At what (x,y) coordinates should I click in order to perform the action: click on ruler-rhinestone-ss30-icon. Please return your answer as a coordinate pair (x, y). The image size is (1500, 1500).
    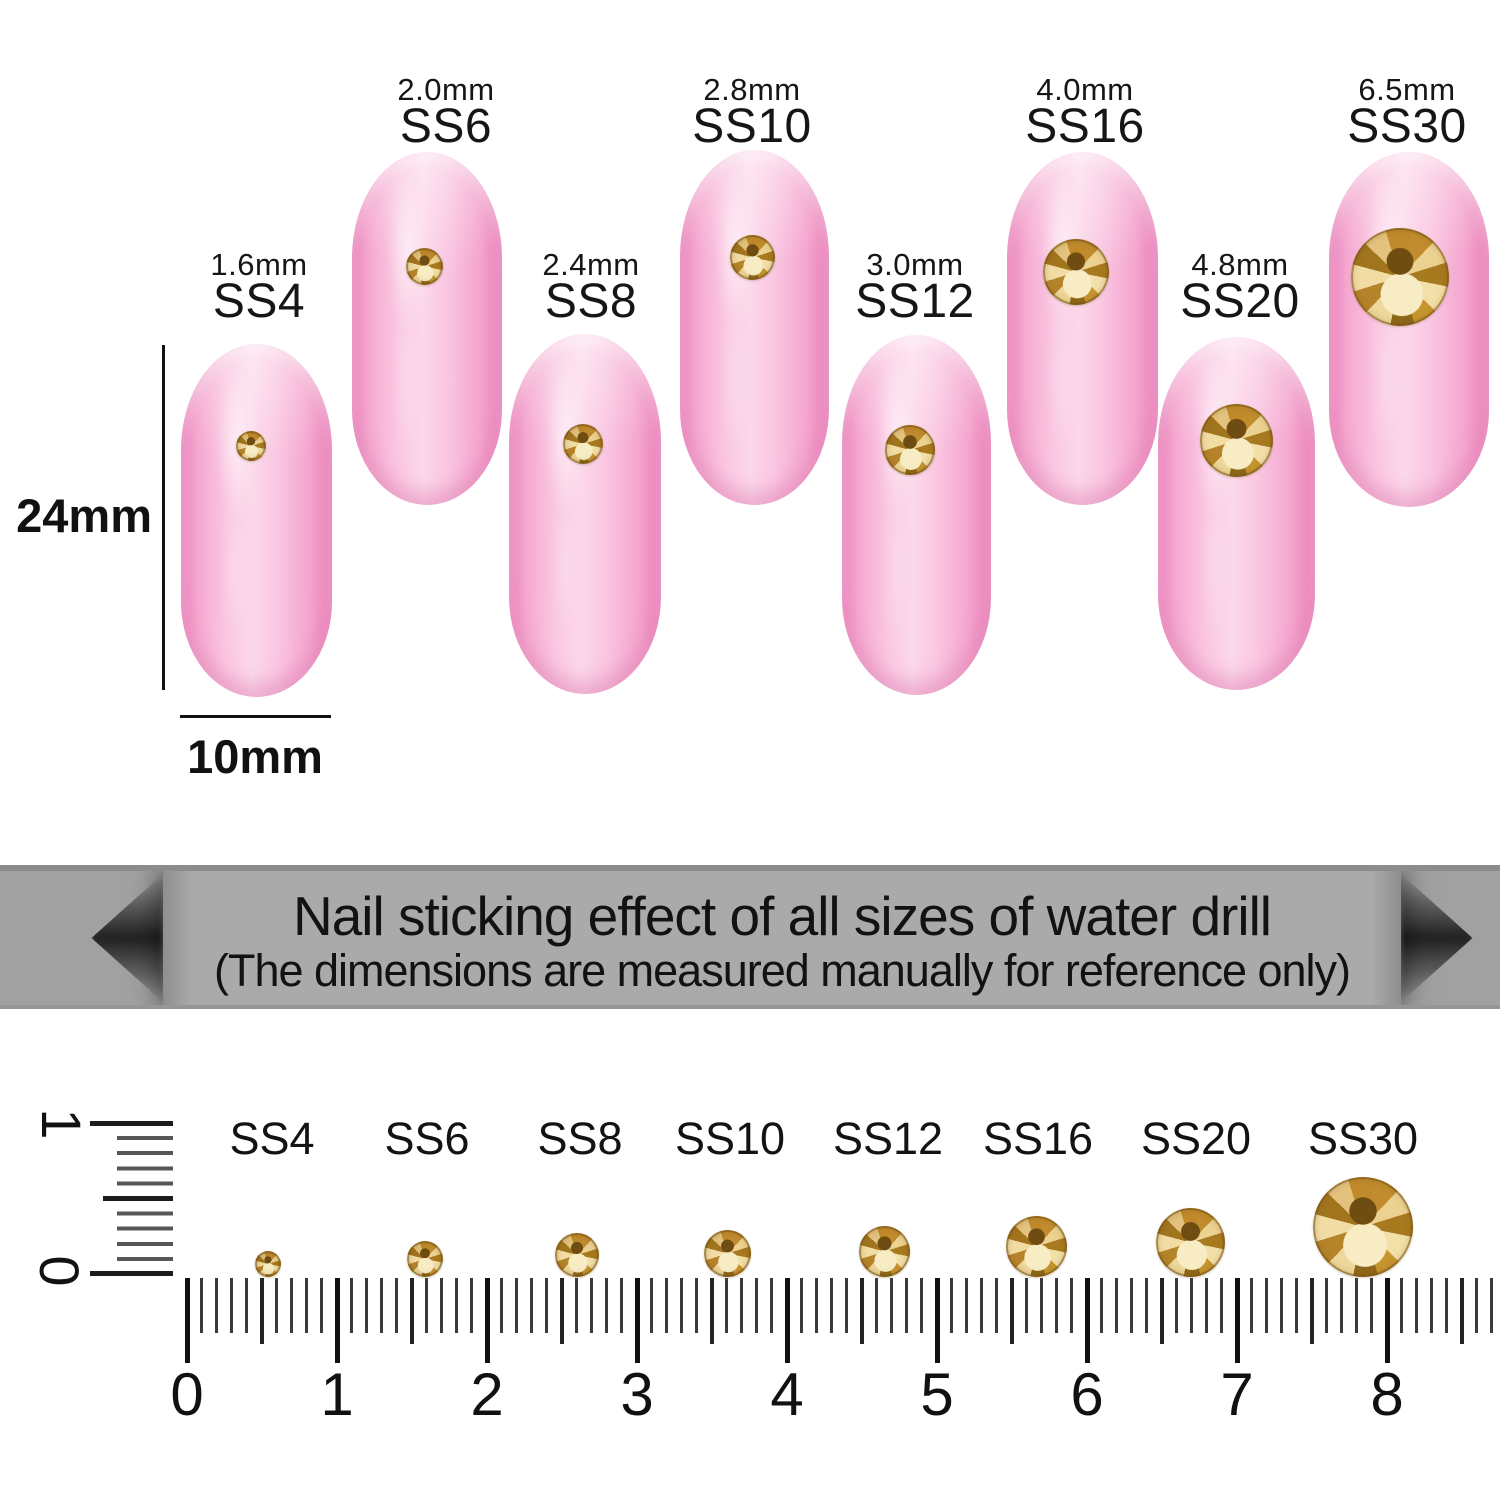
    Looking at the image, I should click on (1363, 1227).